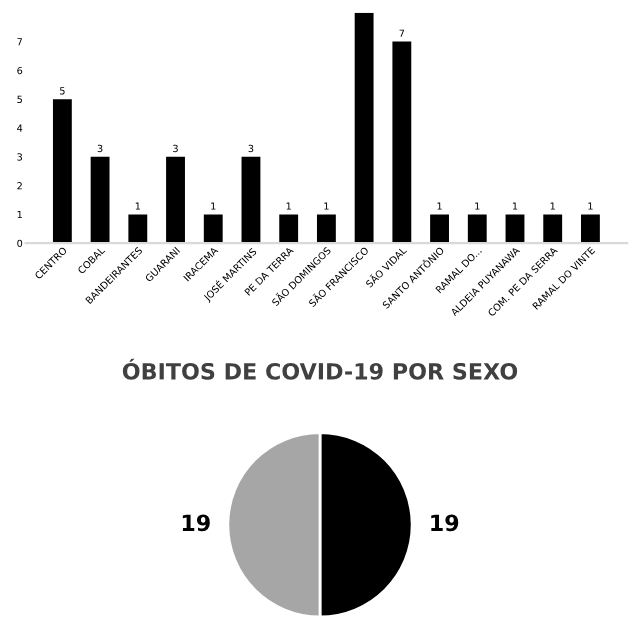 The width and height of the screenshot is (640, 640). Describe the element at coordinates (320, 369) in the screenshot. I see `chart-title: ÓBITOS DE COVID-19 POR SEXO` at that location.